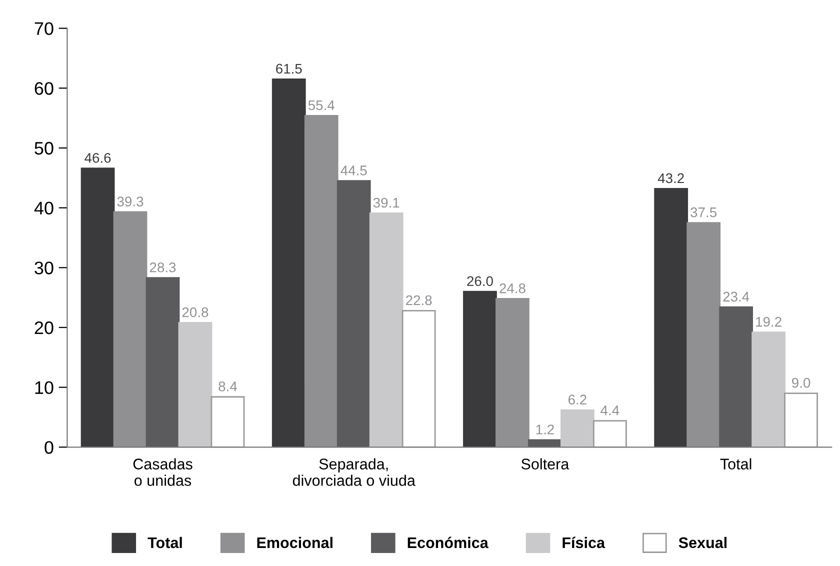 The image size is (840, 566). Describe the element at coordinates (354, 472) in the screenshot. I see `x-tick-label: Separada, divorciada o viuda` at that location.